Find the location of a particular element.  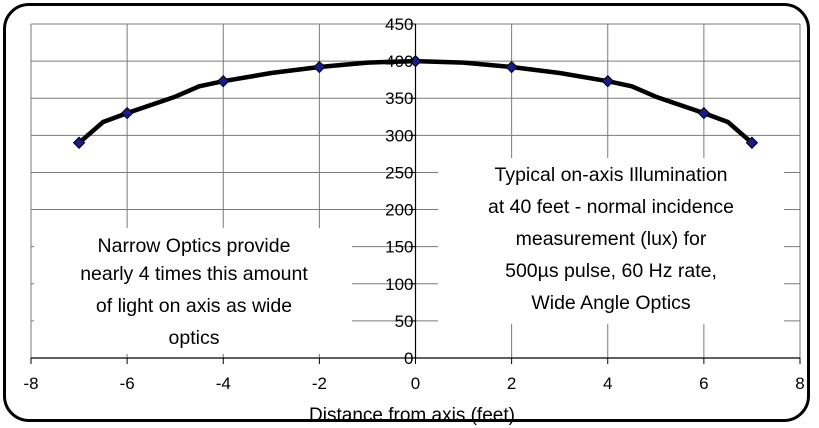

y-tick-label: 400 is located at coordinates (399, 61).